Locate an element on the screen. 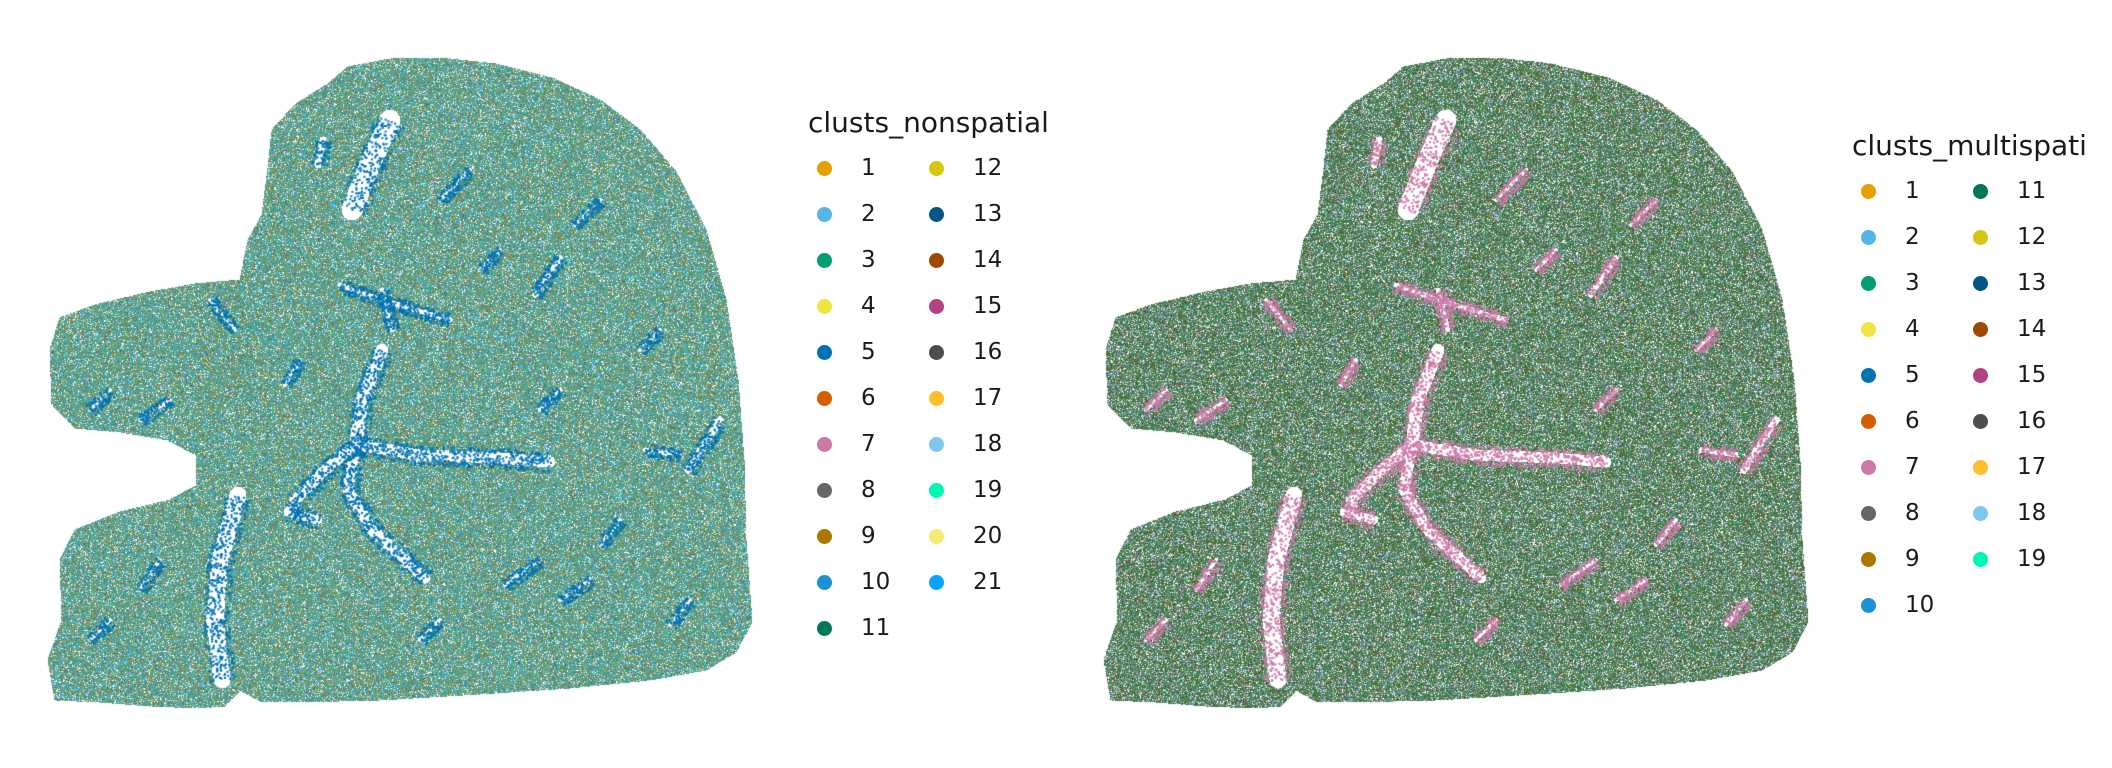 Image resolution: width=2112 pixels, height=768 pixels. legend-label: 1 is located at coordinates (868, 168).